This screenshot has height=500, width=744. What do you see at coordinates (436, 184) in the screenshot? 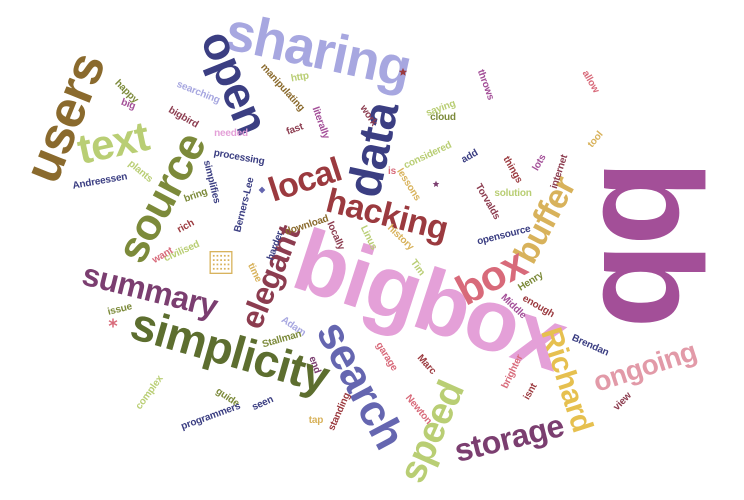
I see `small-star-icon` at bounding box center [436, 184].